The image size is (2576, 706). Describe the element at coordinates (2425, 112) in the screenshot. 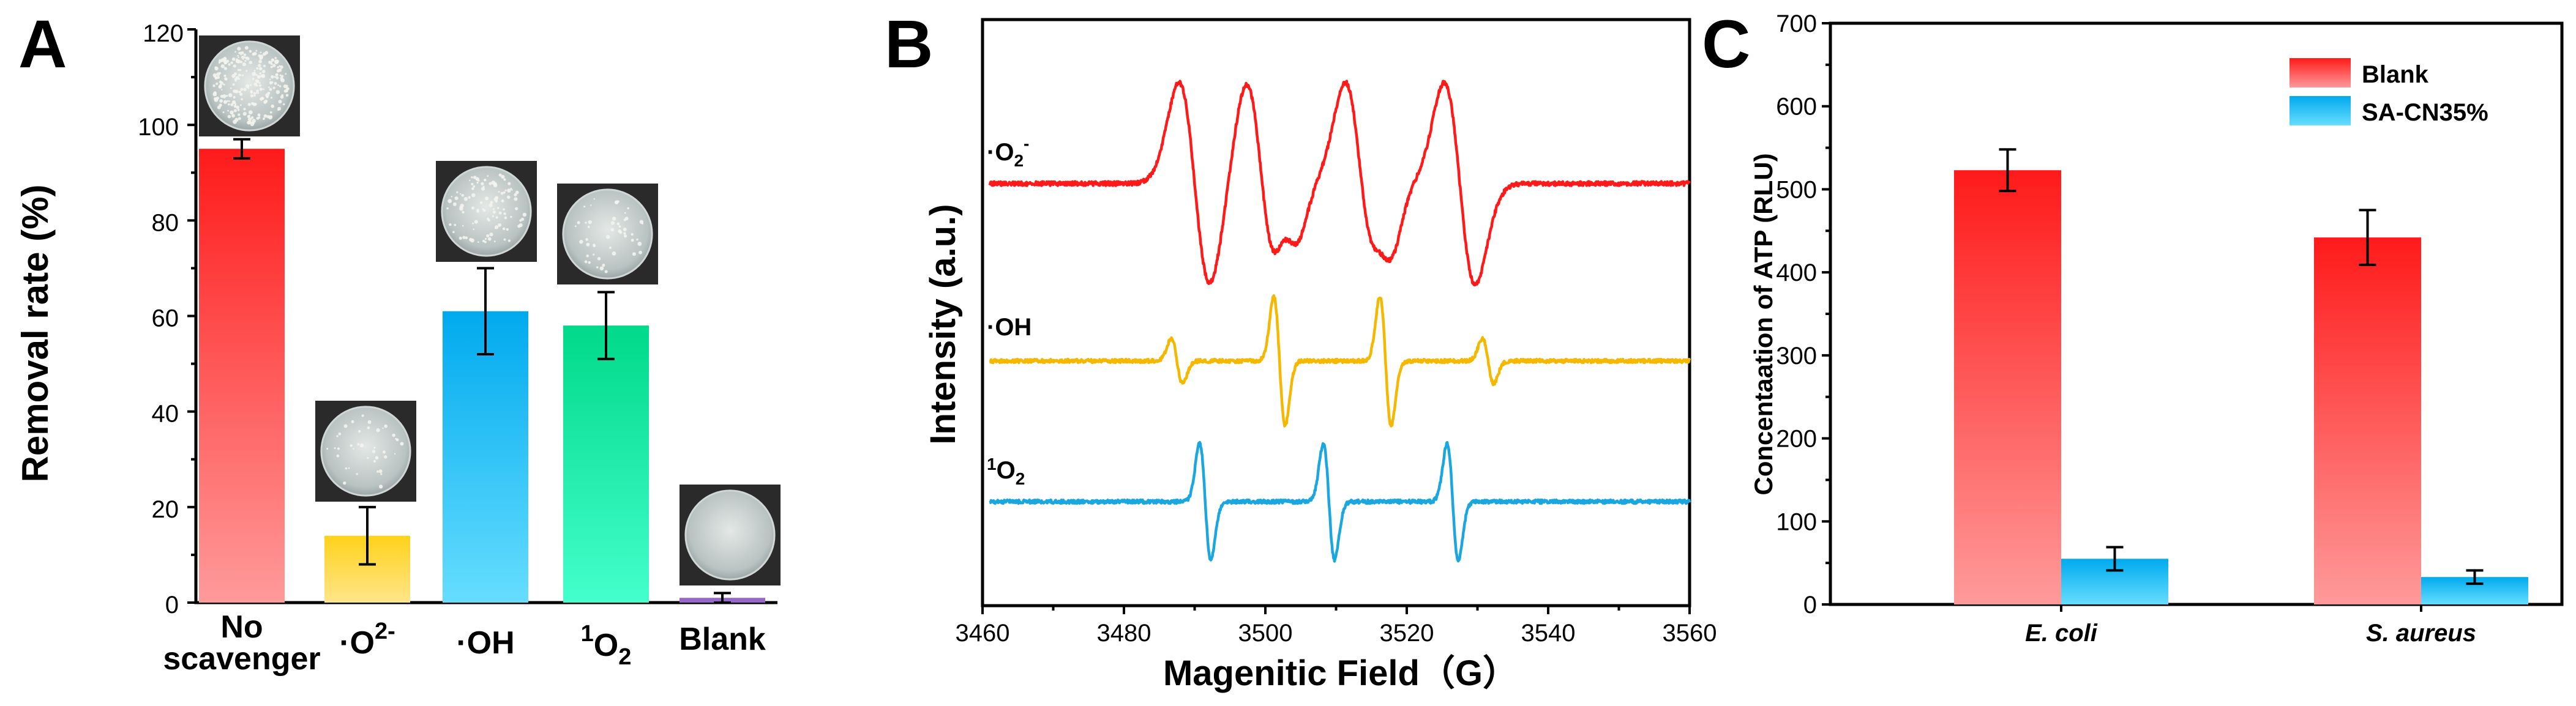

I see `legend-label: SA-CN35%` at that location.